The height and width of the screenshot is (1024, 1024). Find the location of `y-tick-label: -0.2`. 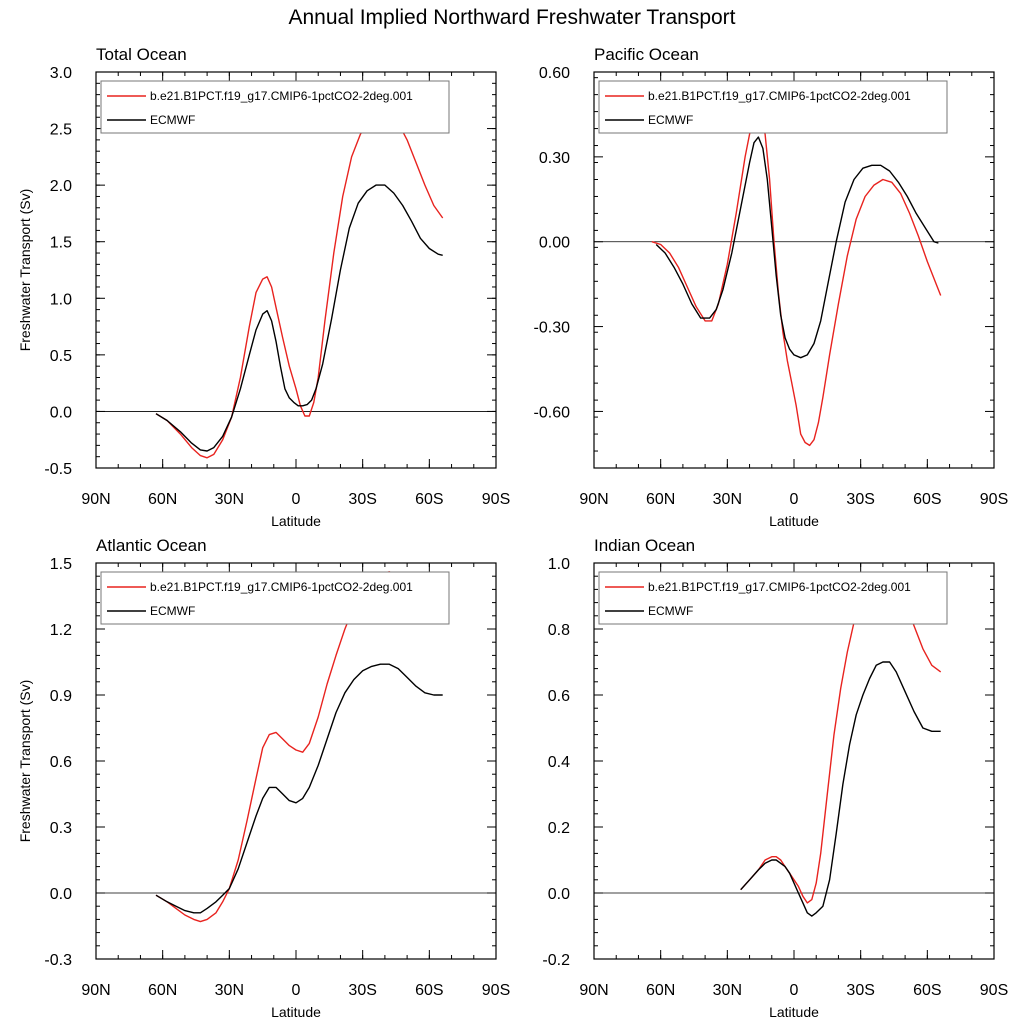

y-tick-label: -0.2 is located at coordinates (556, 960).